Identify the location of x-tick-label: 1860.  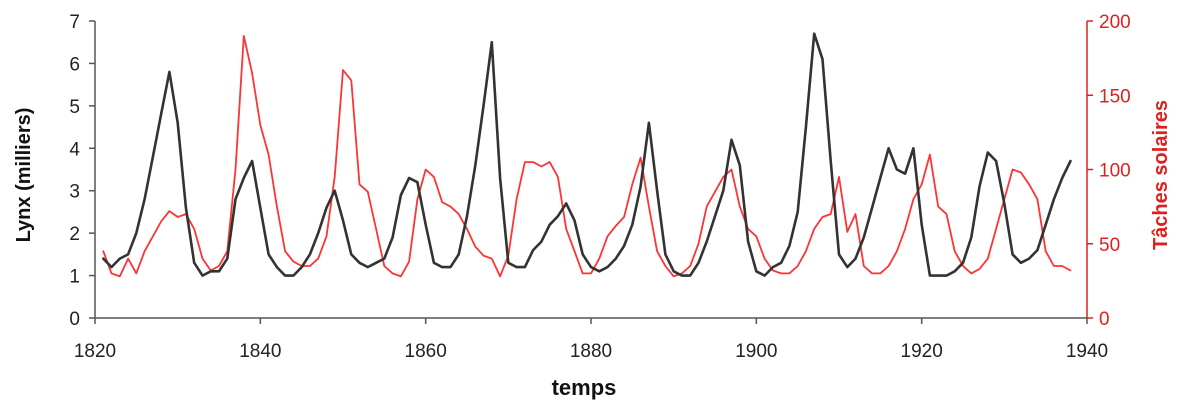
(426, 351).